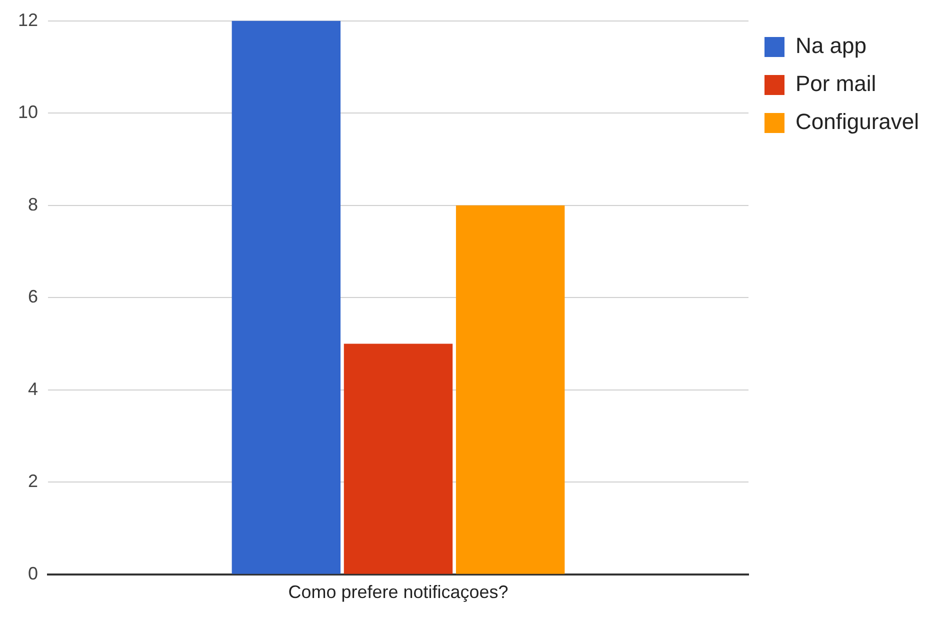 This screenshot has height=618, width=937. What do you see at coordinates (830, 45) in the screenshot?
I see `legend-label: Na app` at bounding box center [830, 45].